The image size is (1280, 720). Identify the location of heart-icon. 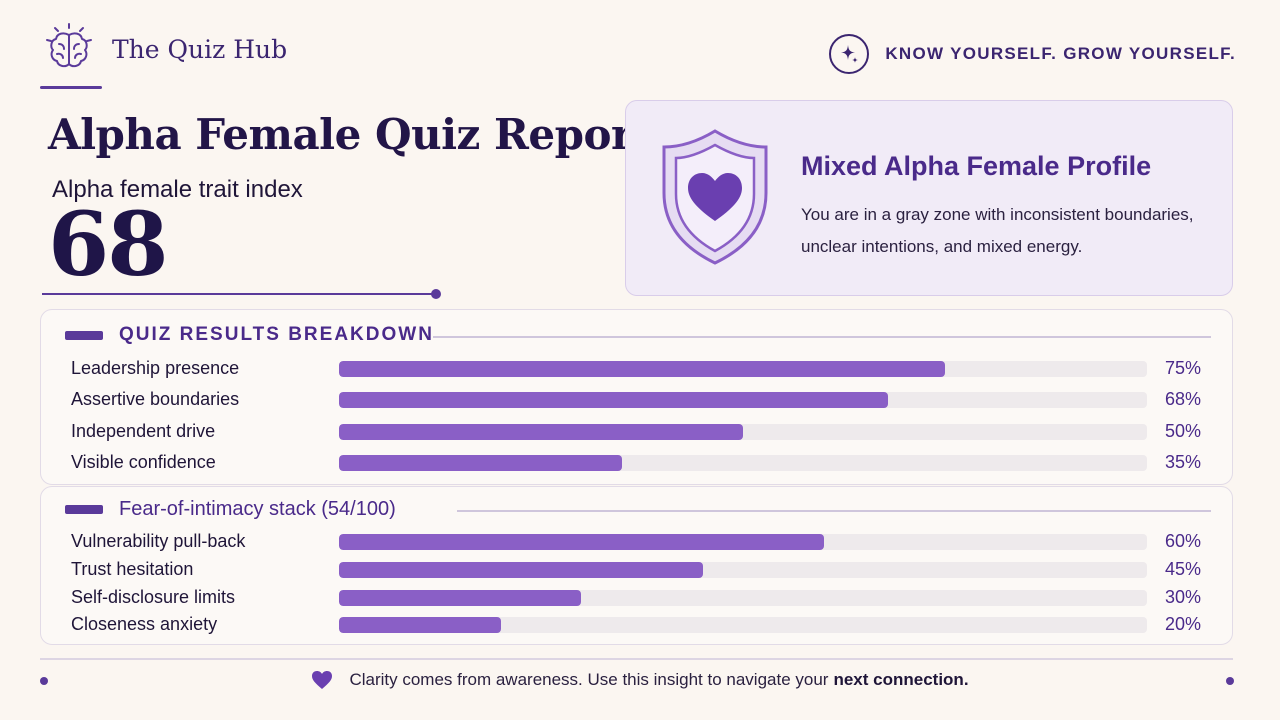
(322, 680).